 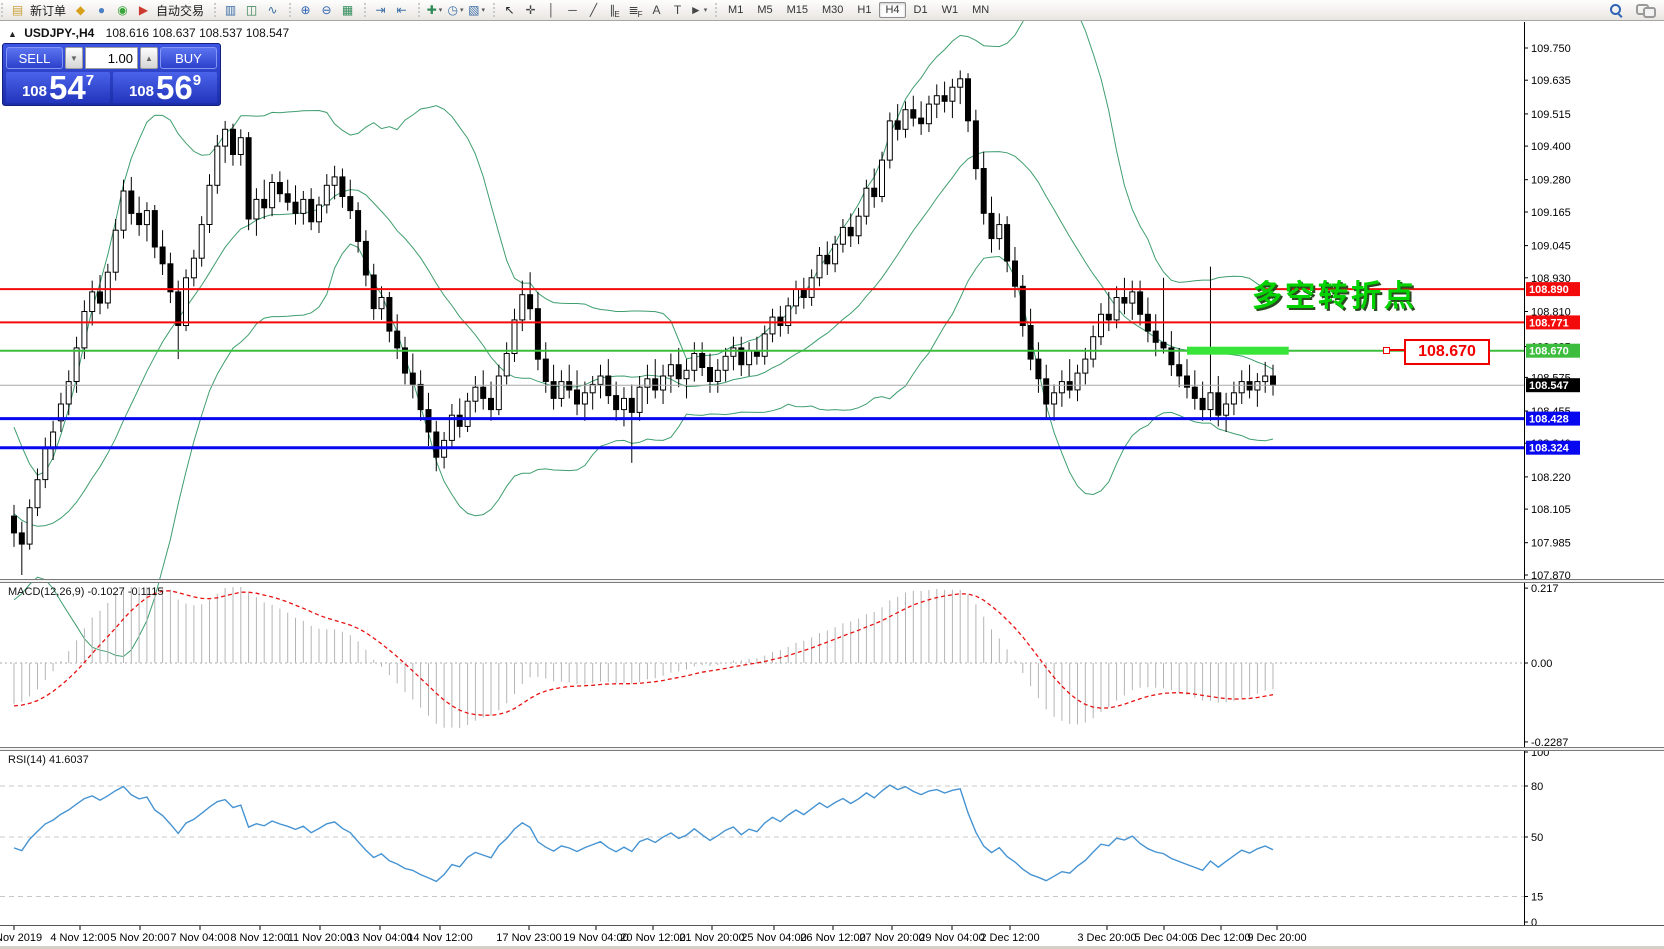 I want to click on vertical-line-icon: │, so click(x=551, y=10).